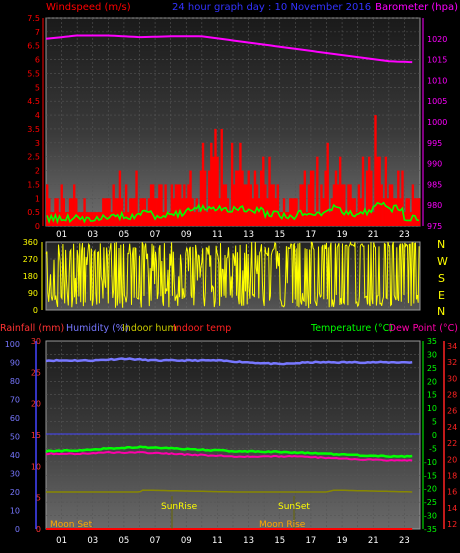 Image resolution: width=460 pixels, height=553 pixels. What do you see at coordinates (437, 101) in the screenshot?
I see `barometer-tick-label: 1005` at bounding box center [437, 101].